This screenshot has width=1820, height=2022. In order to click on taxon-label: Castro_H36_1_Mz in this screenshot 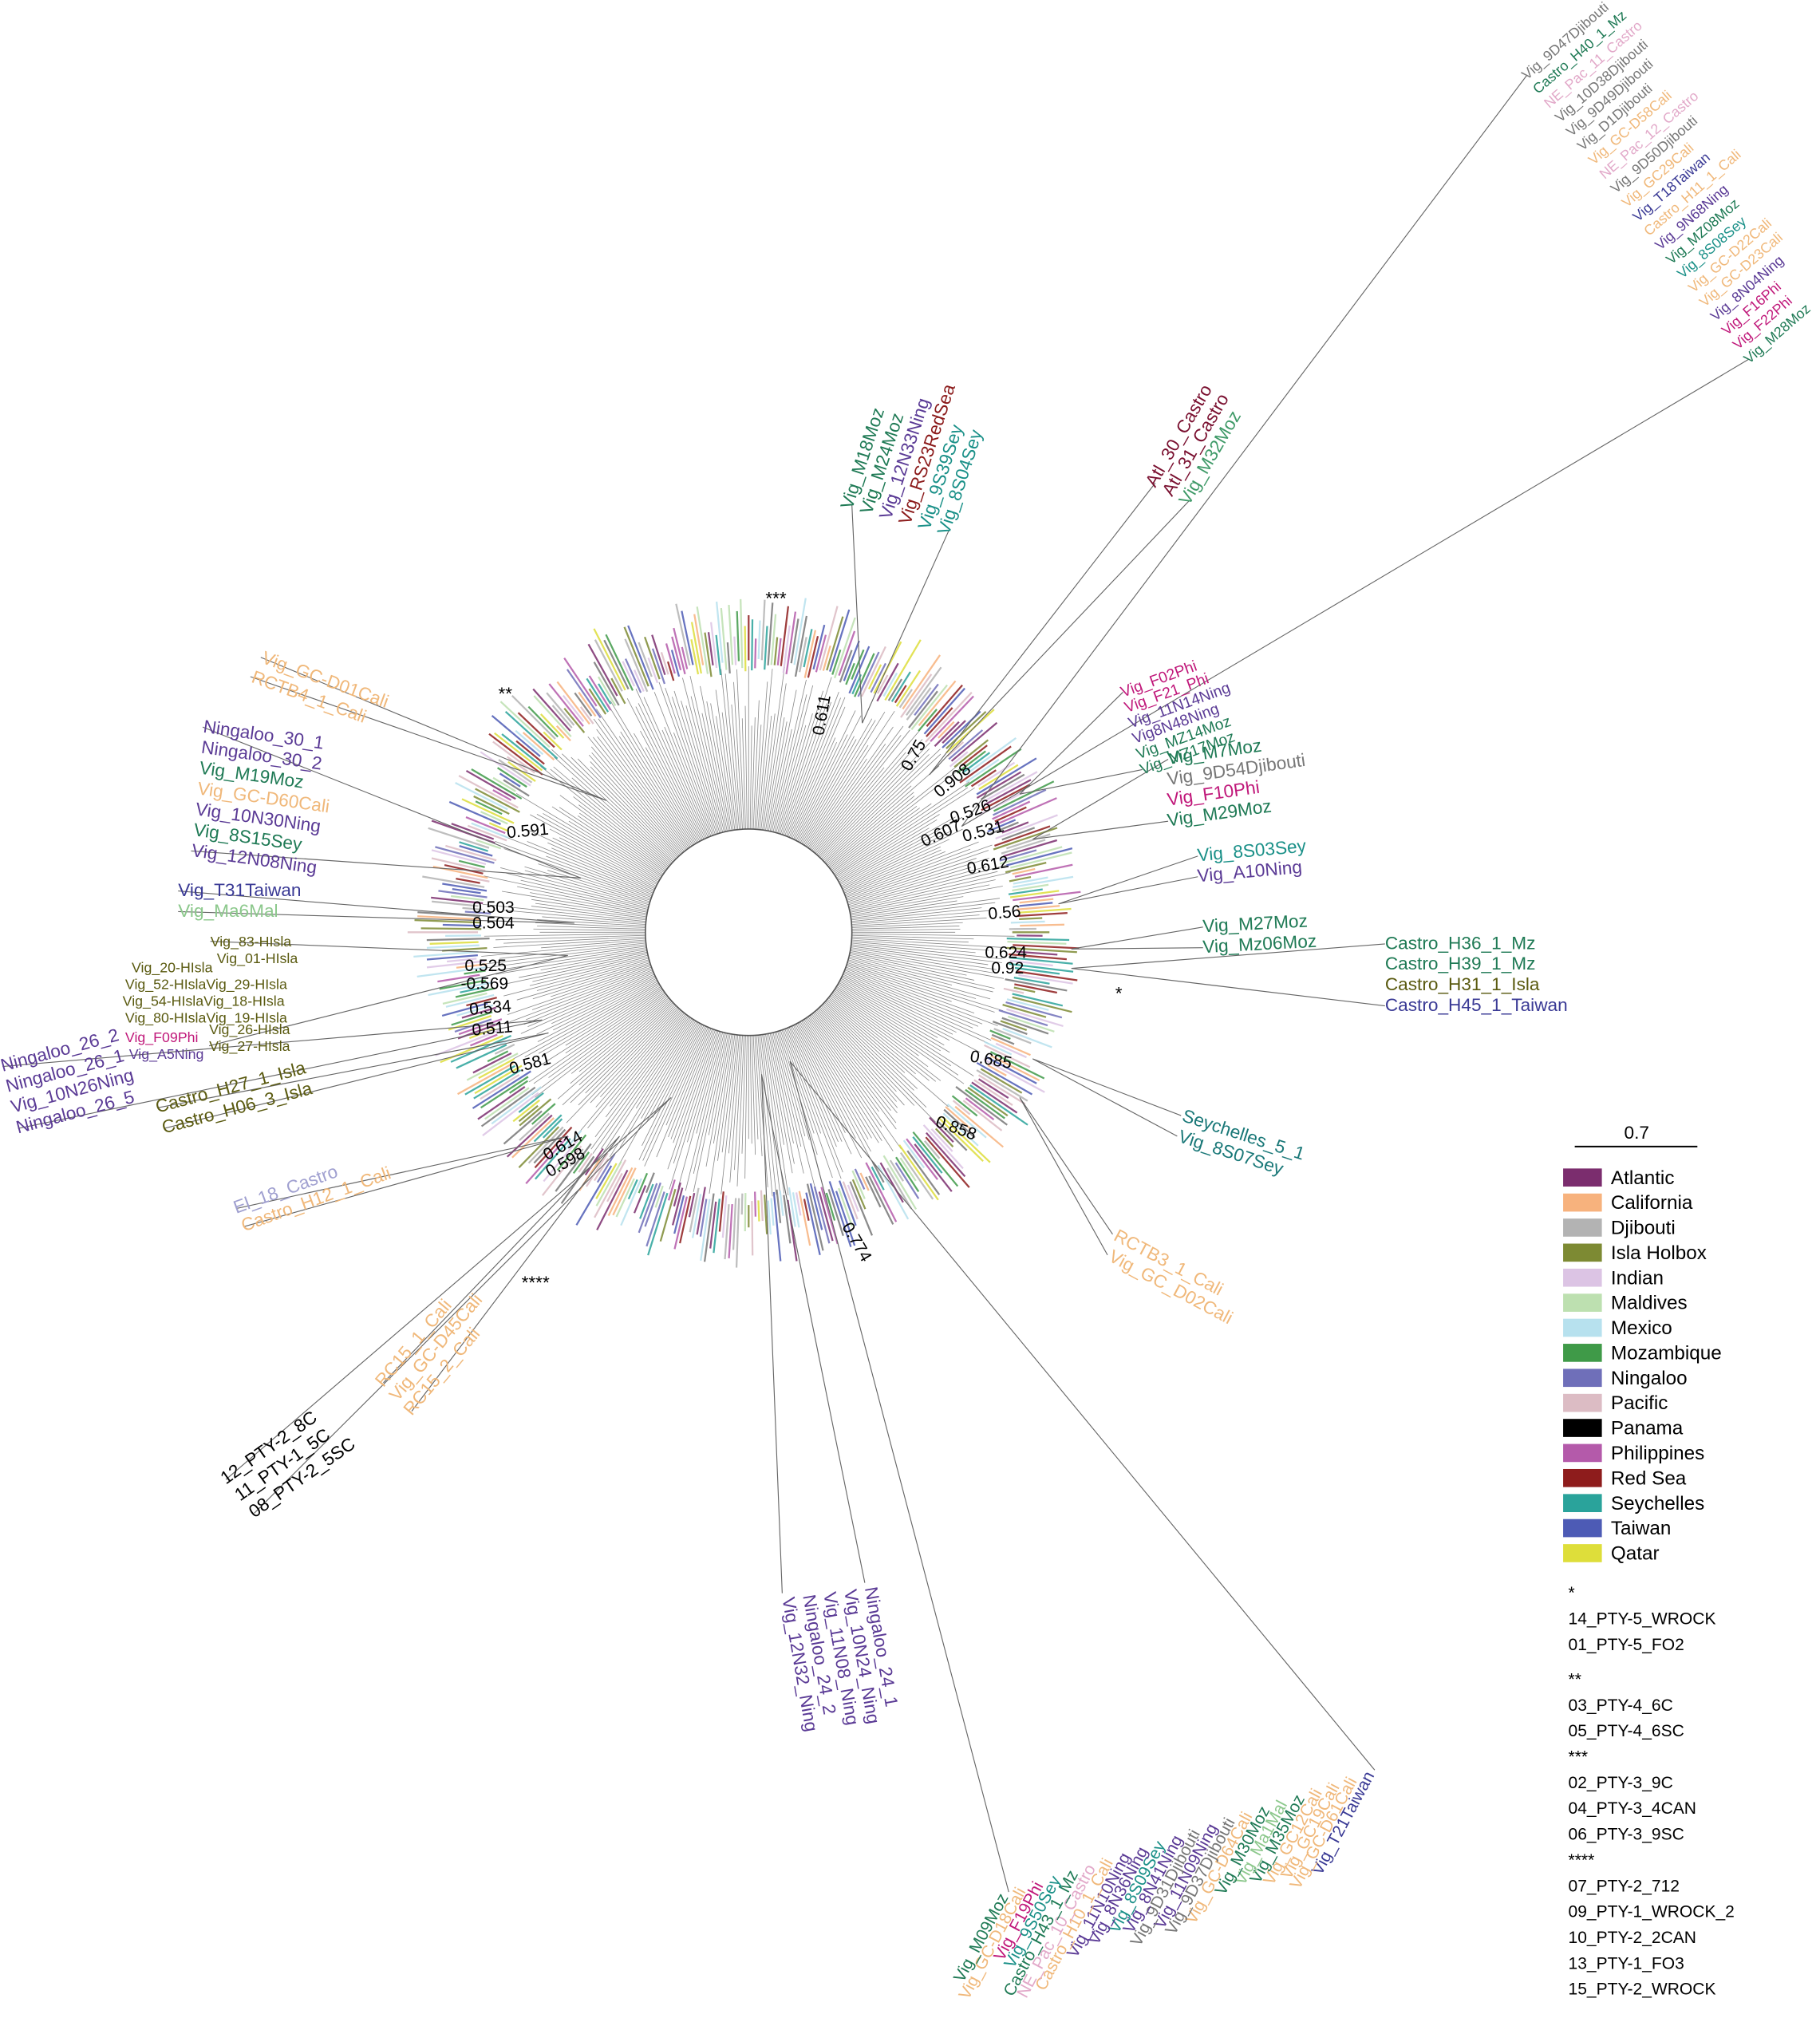, I will do `click(1460, 943)`.